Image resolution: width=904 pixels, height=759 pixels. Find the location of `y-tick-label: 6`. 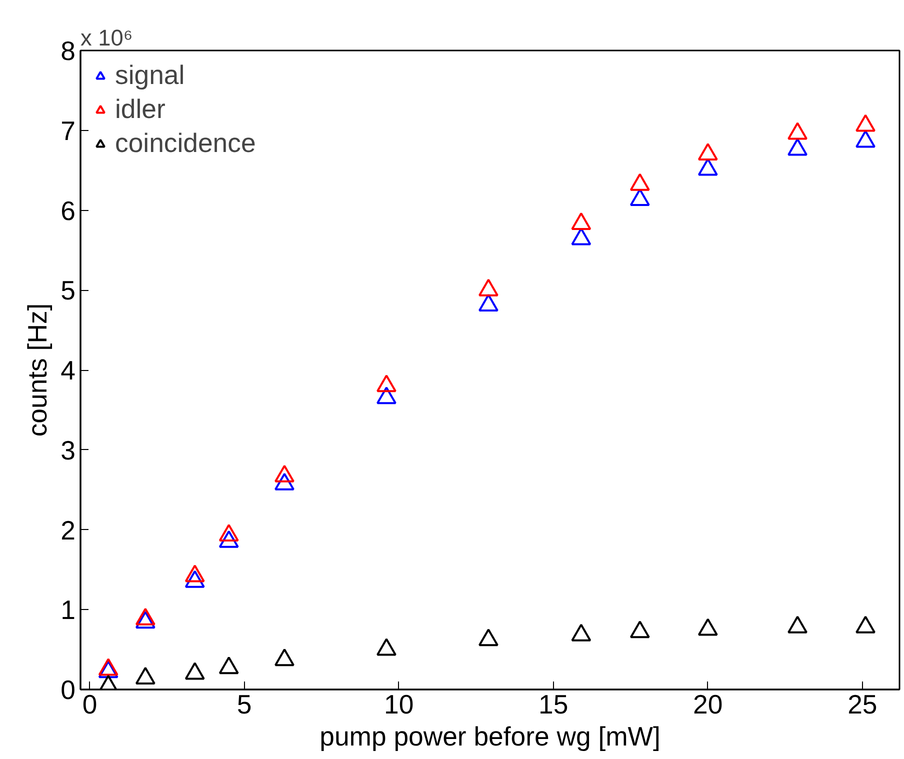

y-tick-label: 6 is located at coordinates (68, 211).